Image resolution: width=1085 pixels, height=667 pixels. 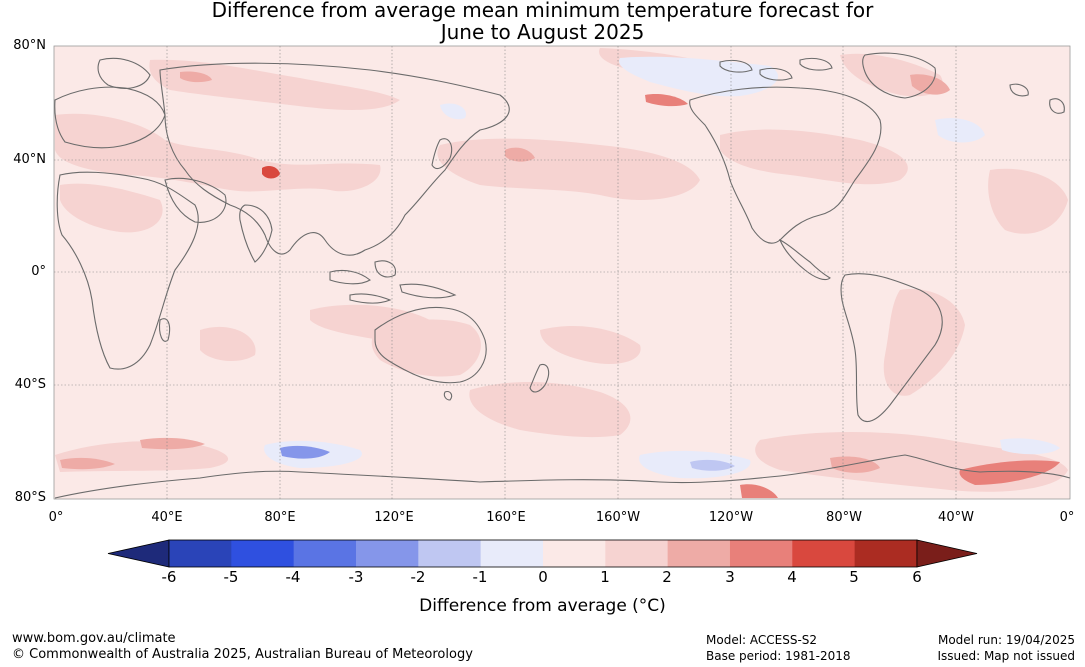 I want to click on lon-label-80e: 80°E, so click(x=280, y=517).